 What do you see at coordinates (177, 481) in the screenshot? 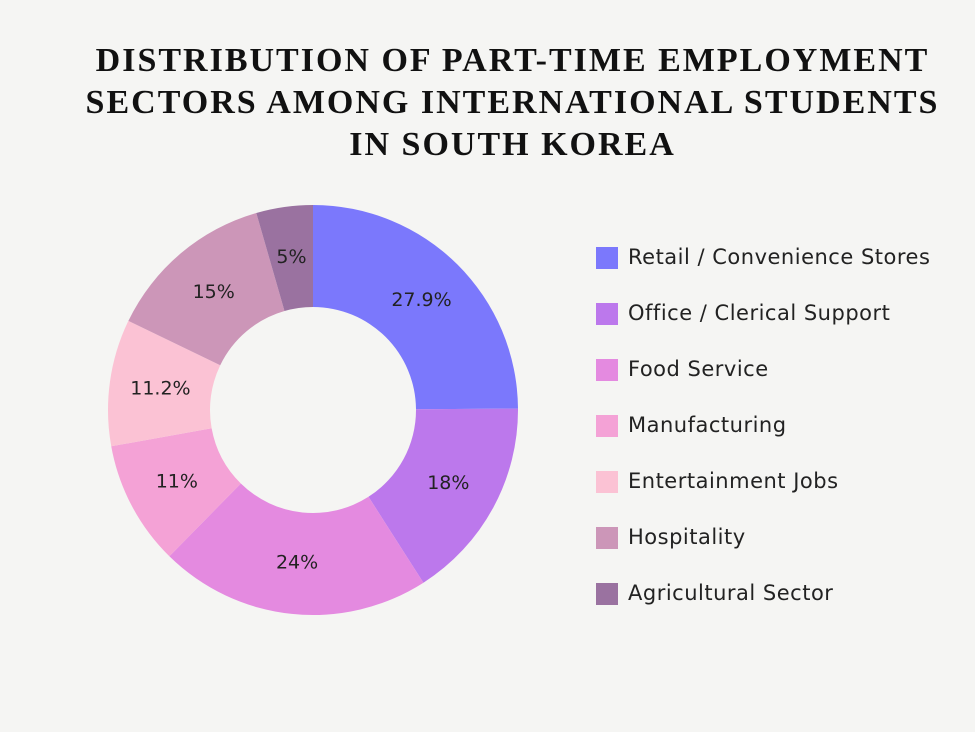
I see `value-label: 11%` at bounding box center [177, 481].